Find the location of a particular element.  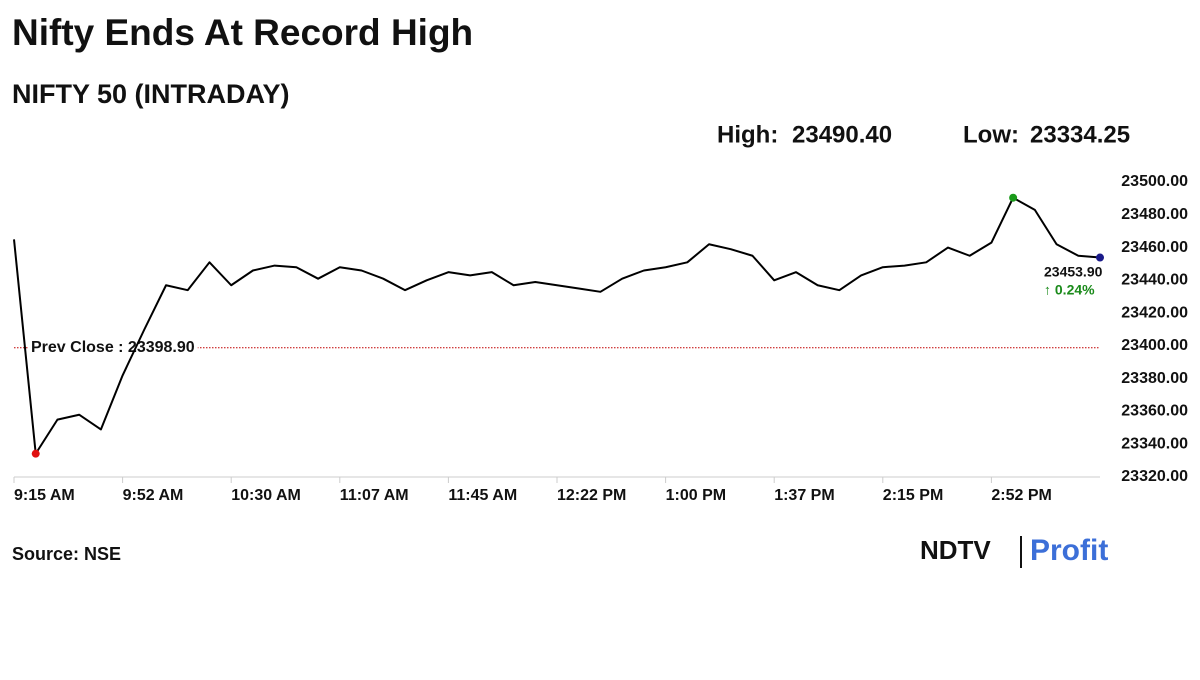

y-tick-label: 23500.00 is located at coordinates (1154, 181).